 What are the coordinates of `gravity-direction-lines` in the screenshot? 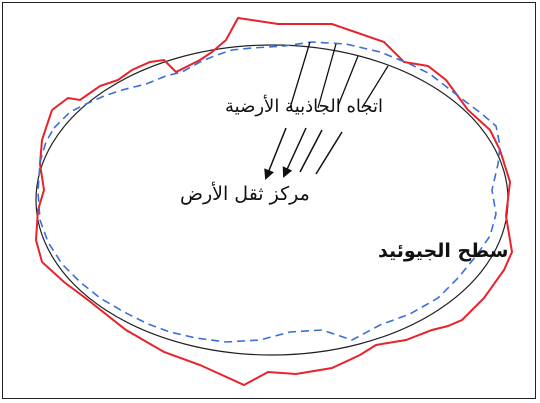 It's located at (339, 75).